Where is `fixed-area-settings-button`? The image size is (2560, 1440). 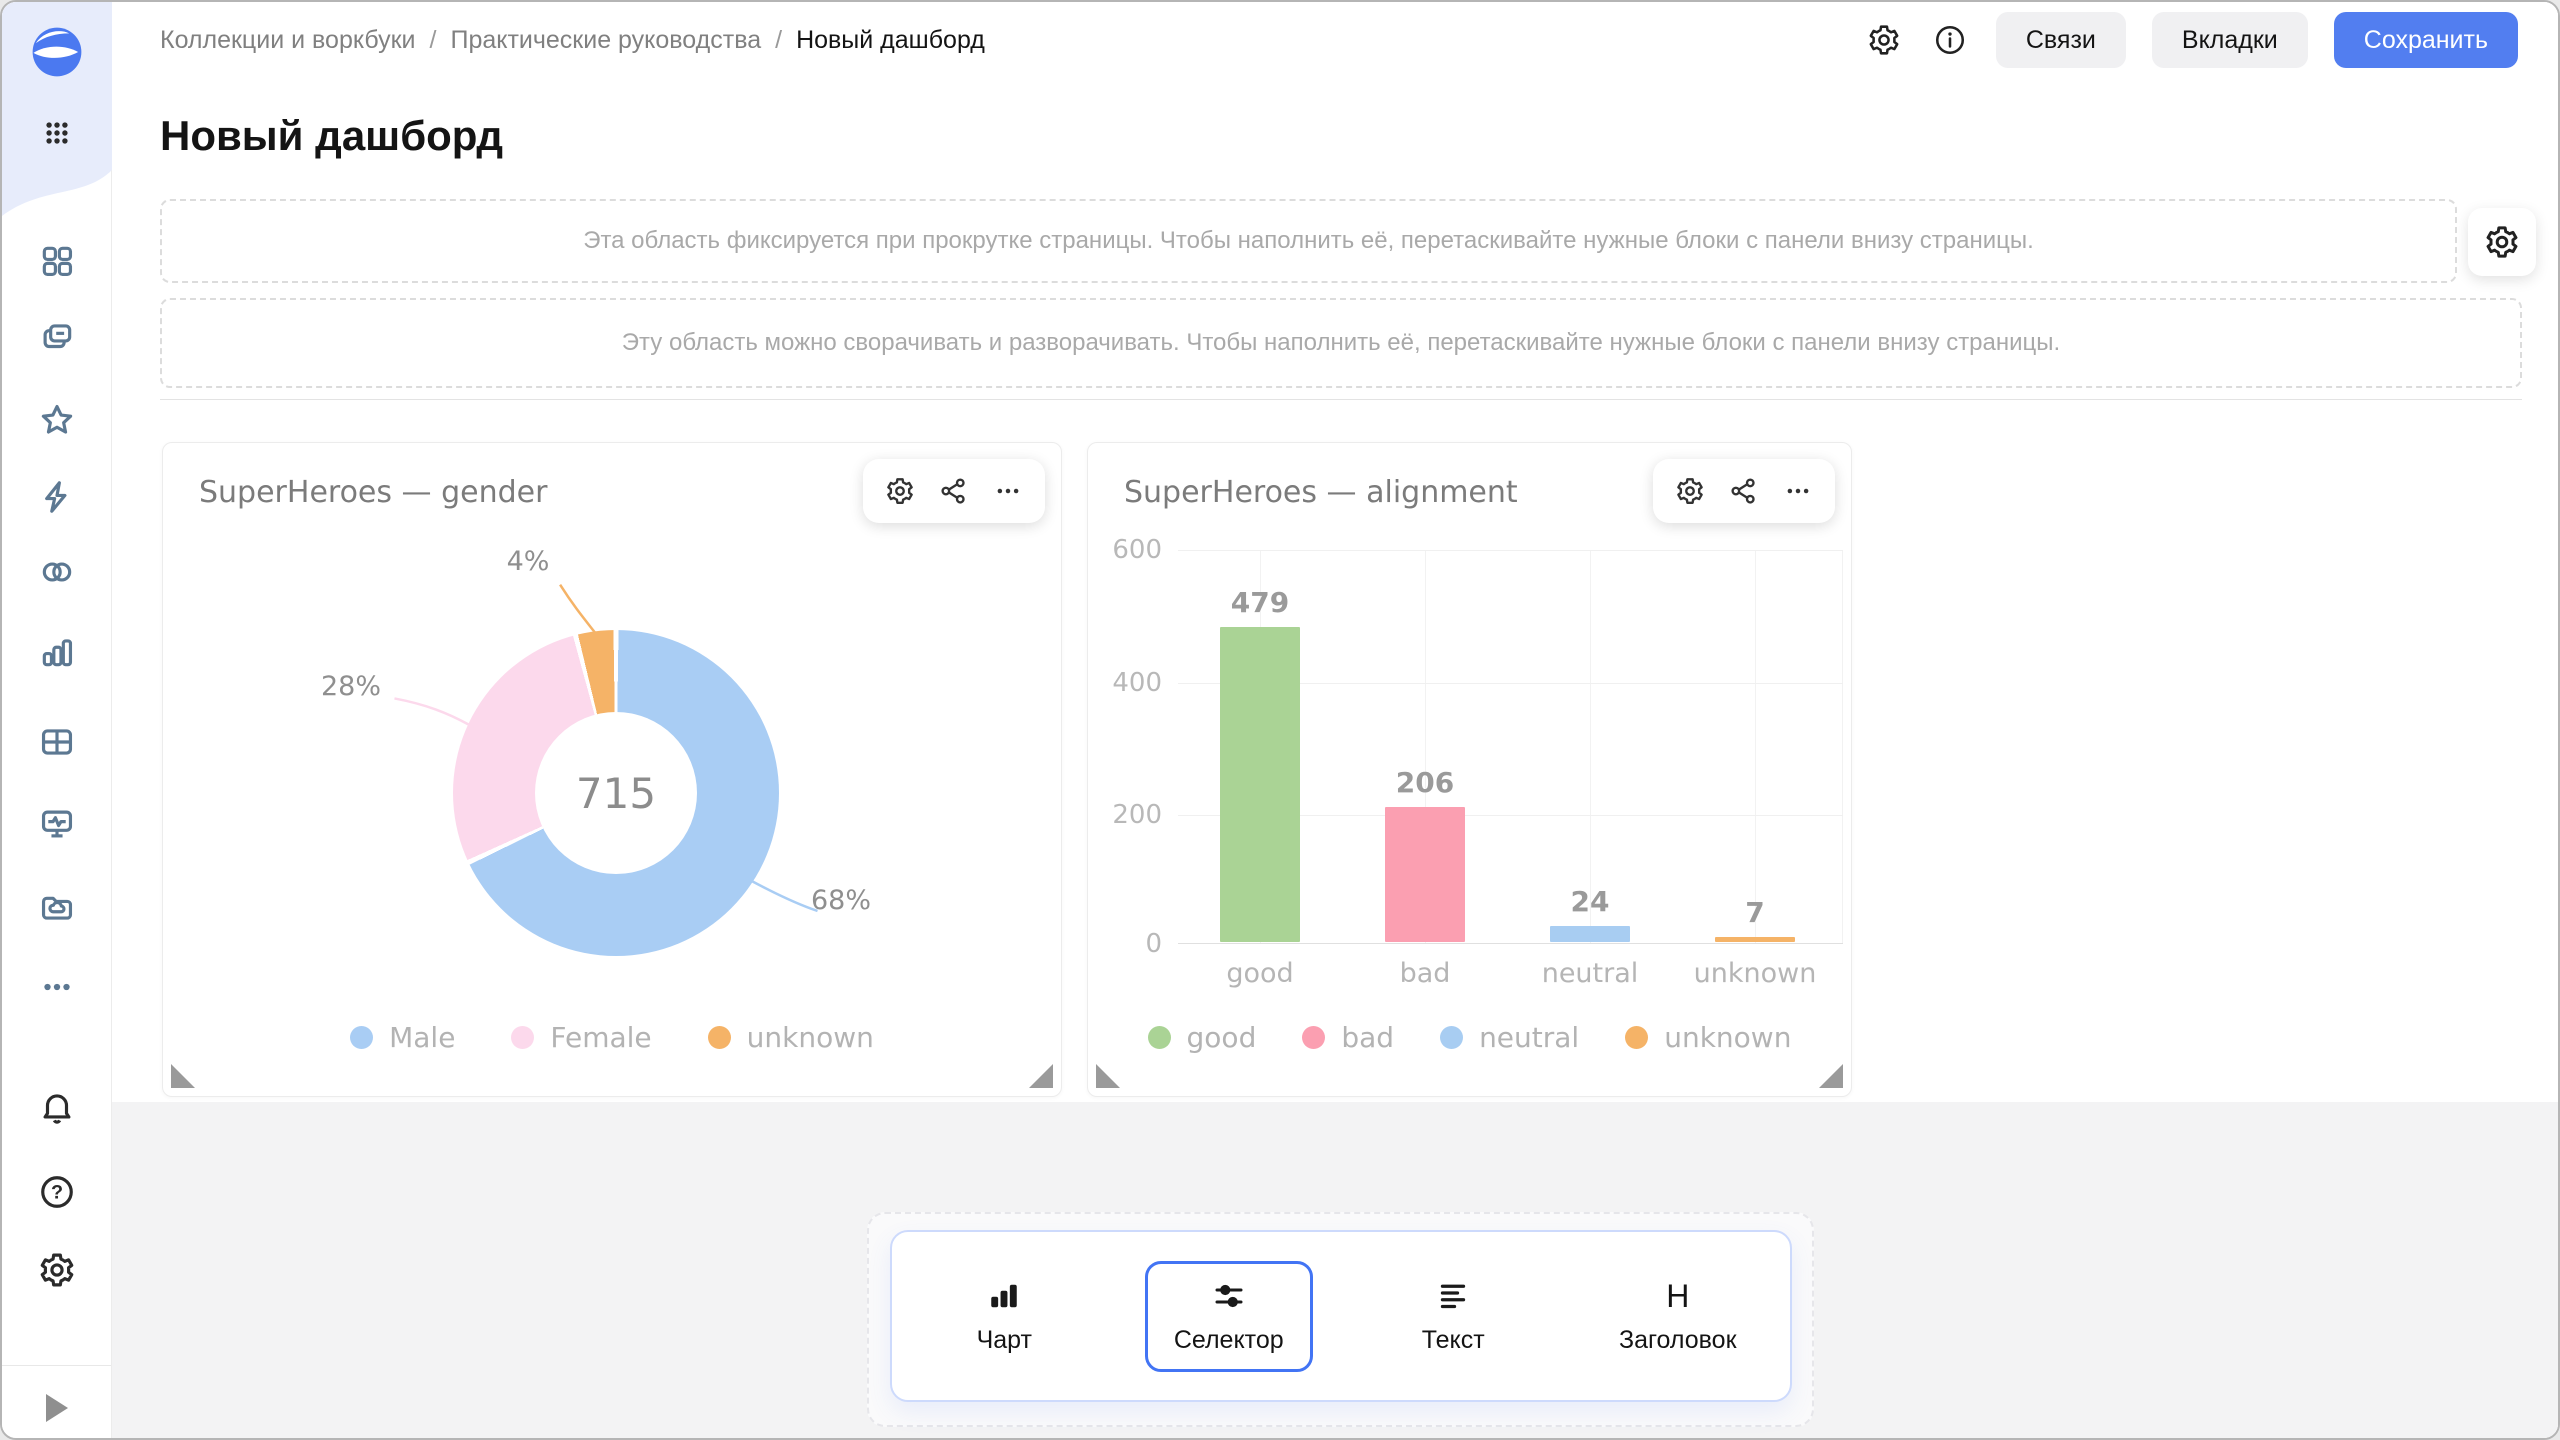
fixed-area-settings-button is located at coordinates (2502, 242).